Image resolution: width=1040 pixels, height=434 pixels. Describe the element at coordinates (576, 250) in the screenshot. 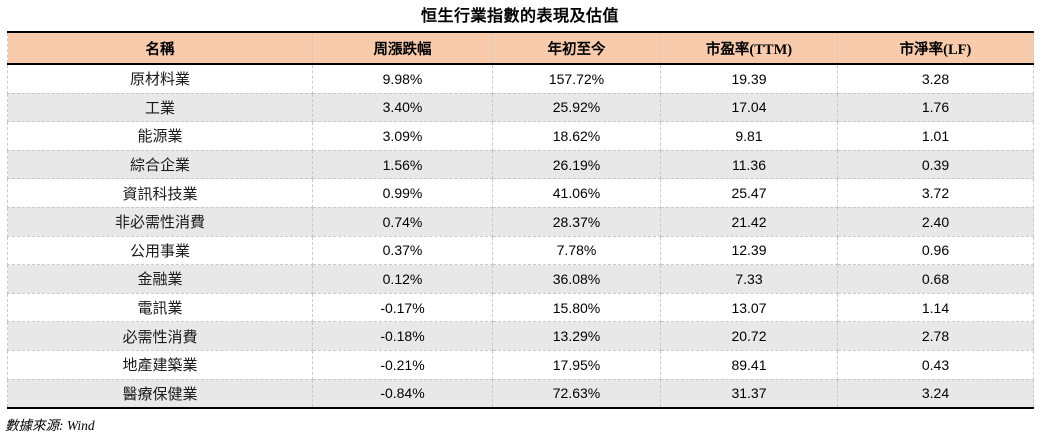

I see `cell-ytd: 7.78%` at that location.